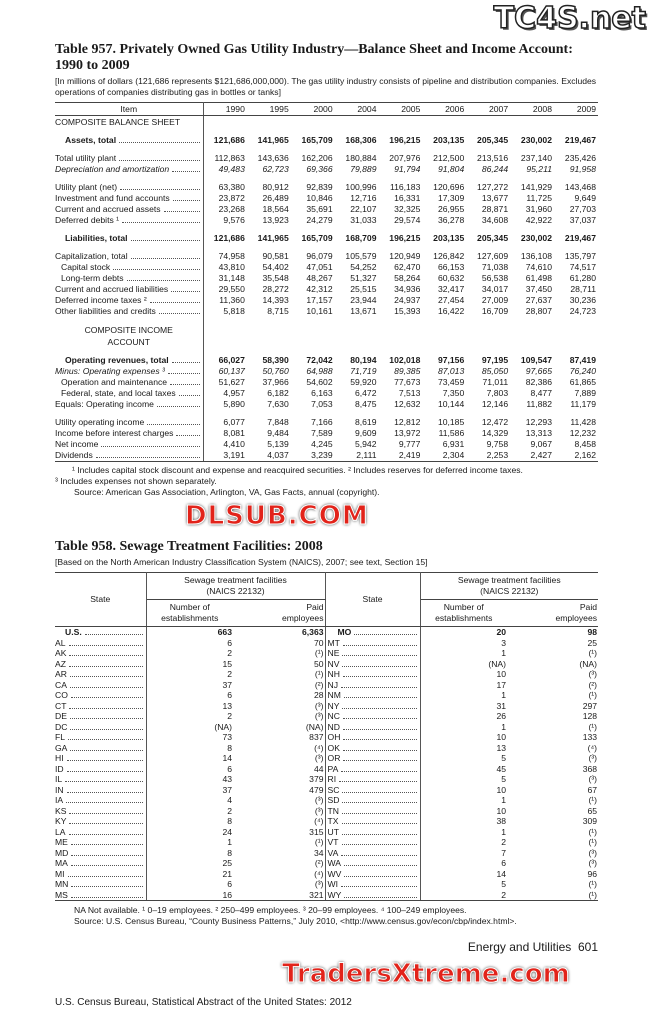 The height and width of the screenshot is (1024, 652). What do you see at coordinates (101, 768) in the screenshot?
I see `state-cell: ID` at bounding box center [101, 768].